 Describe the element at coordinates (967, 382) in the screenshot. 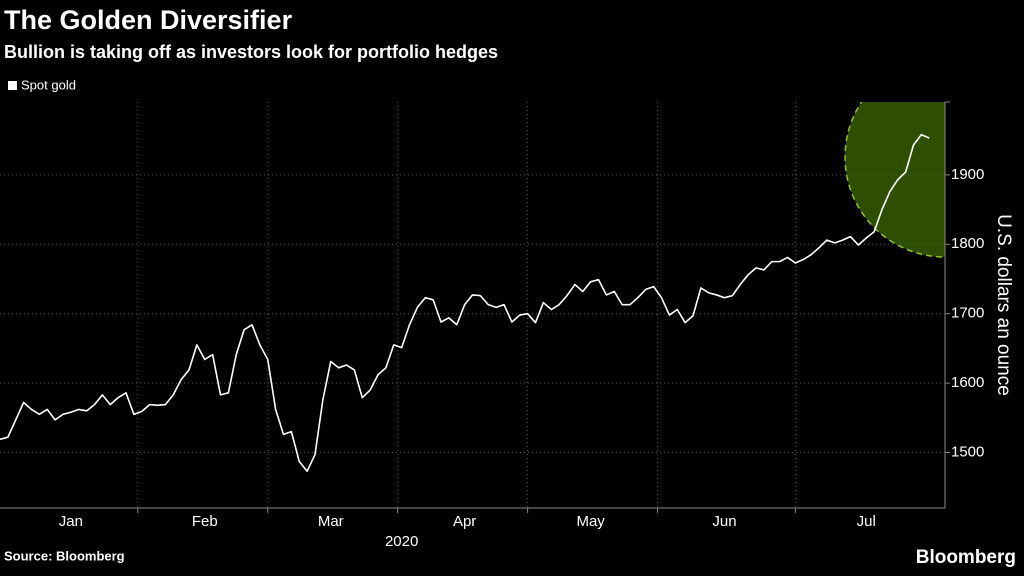

I see `y-tick-label: 1600` at that location.